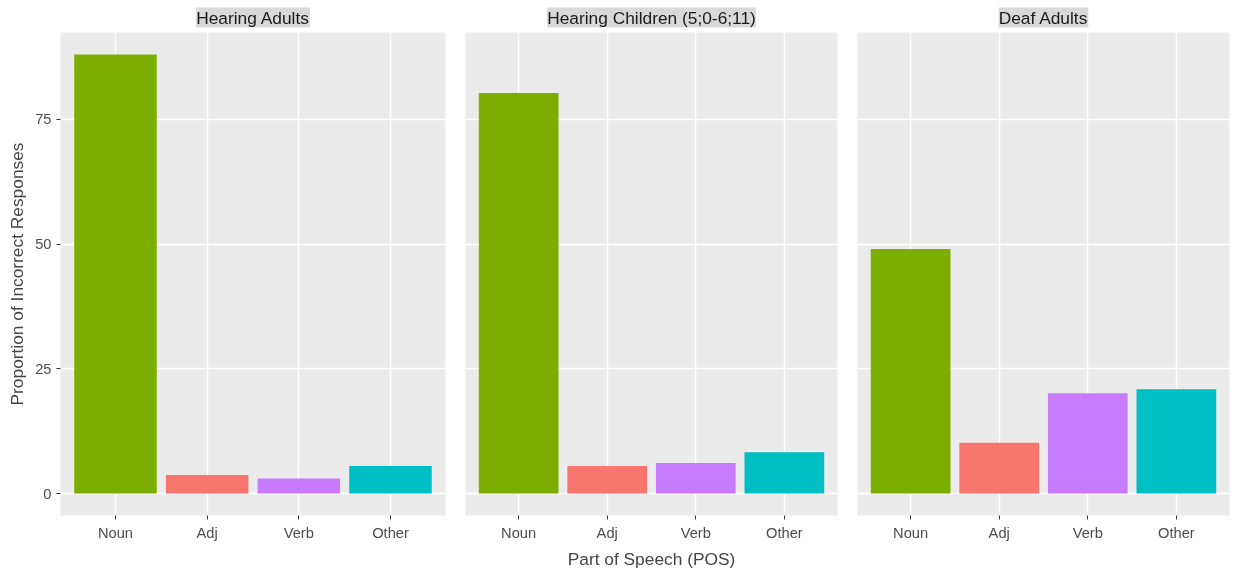 The height and width of the screenshot is (587, 1243). I want to click on chart-title: Hearing Adults, so click(253, 17).